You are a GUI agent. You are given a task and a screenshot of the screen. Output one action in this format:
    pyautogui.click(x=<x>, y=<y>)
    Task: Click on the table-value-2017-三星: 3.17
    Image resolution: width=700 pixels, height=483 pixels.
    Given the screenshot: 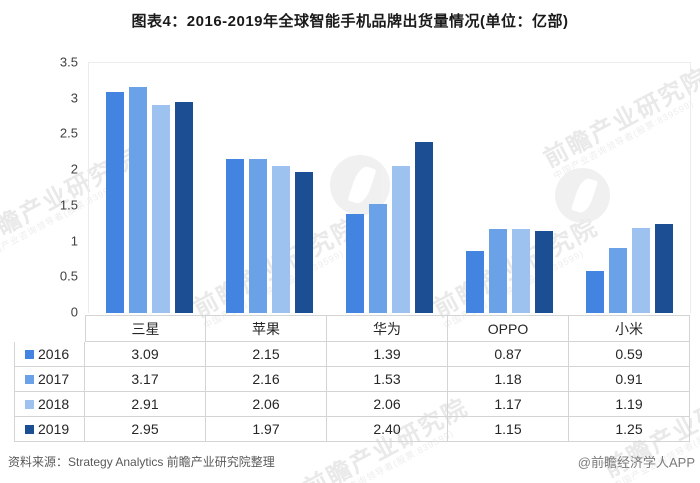 What is the action you would take?
    pyautogui.click(x=145, y=379)
    